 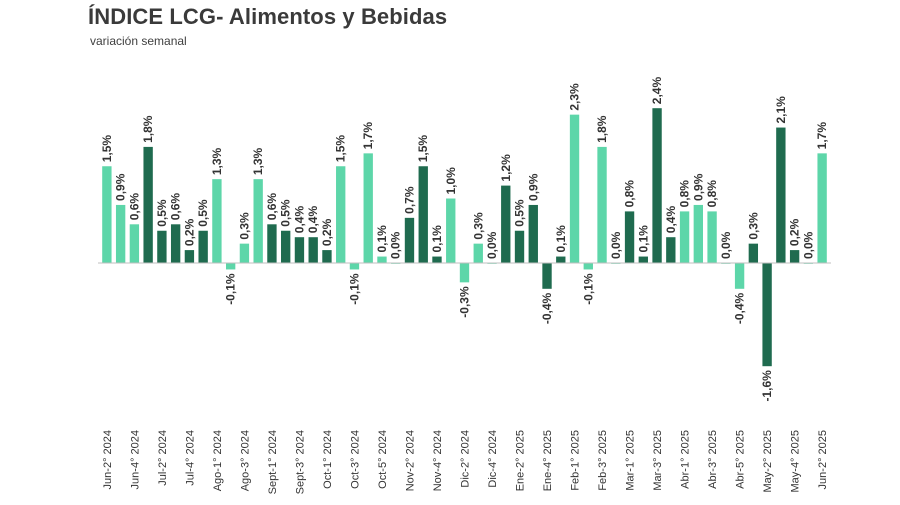 What do you see at coordinates (355, 459) in the screenshot?
I see `x-tick-label: Oct-3° 2024` at bounding box center [355, 459].